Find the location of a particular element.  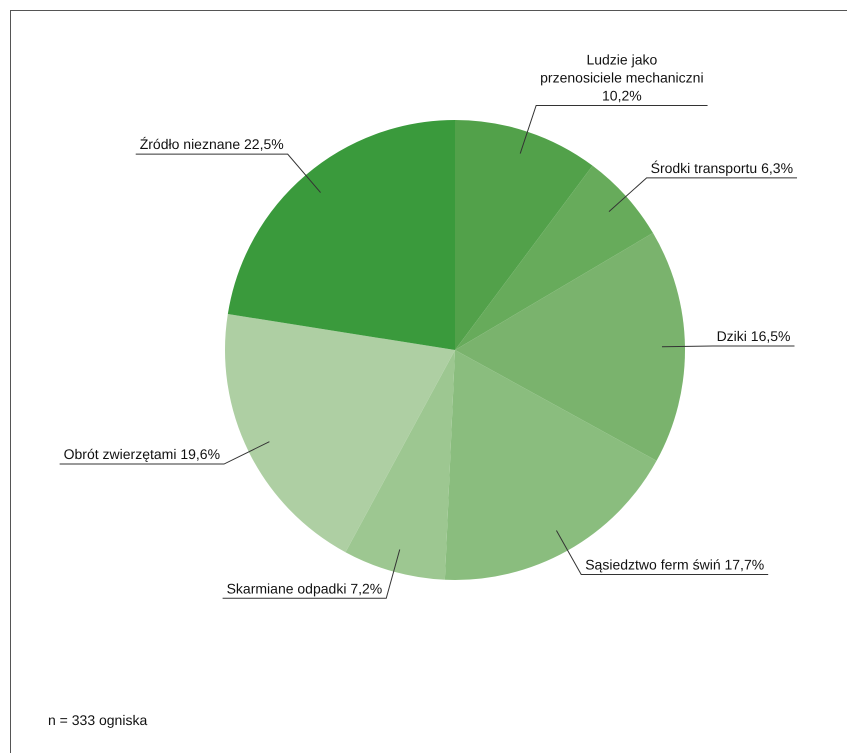

slice-label: Skarmiane odpadki 7,2% is located at coordinates (304, 588).